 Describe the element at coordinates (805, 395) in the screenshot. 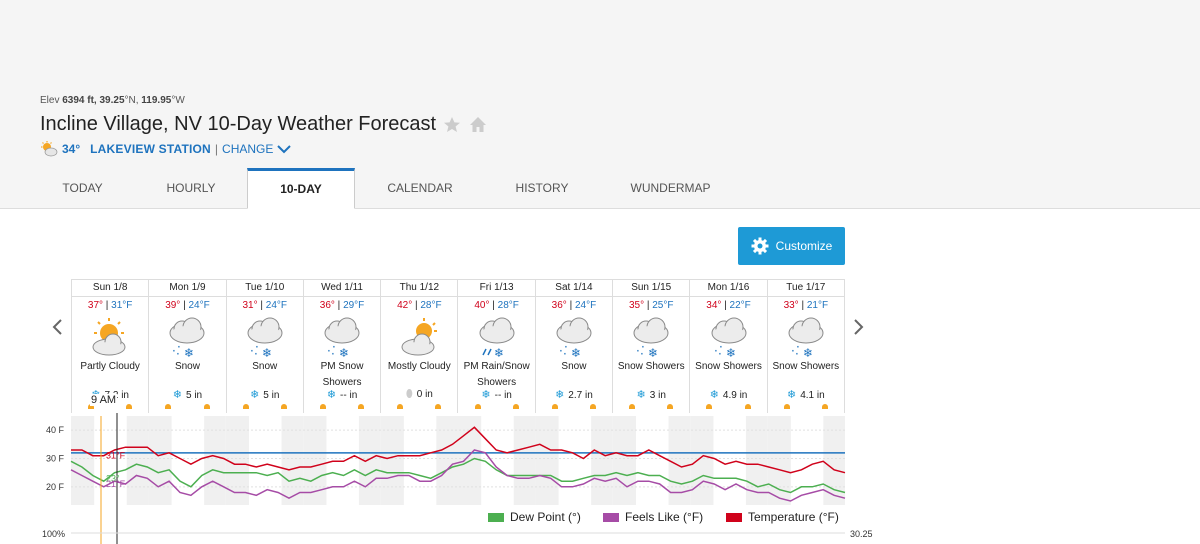

I see `day-precip: ❄ 4.1 in` at that location.